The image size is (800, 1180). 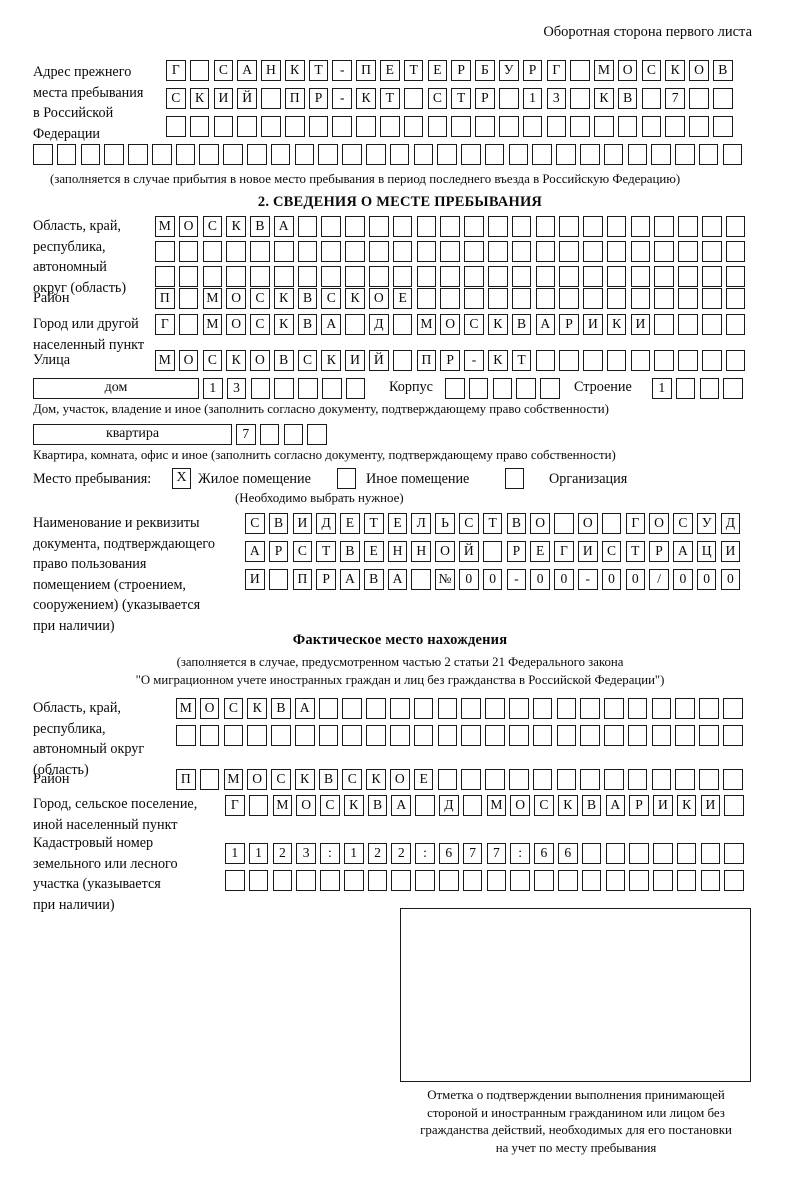 What do you see at coordinates (355, 360) in the screenshot?
I see `street-cell: И` at bounding box center [355, 360].